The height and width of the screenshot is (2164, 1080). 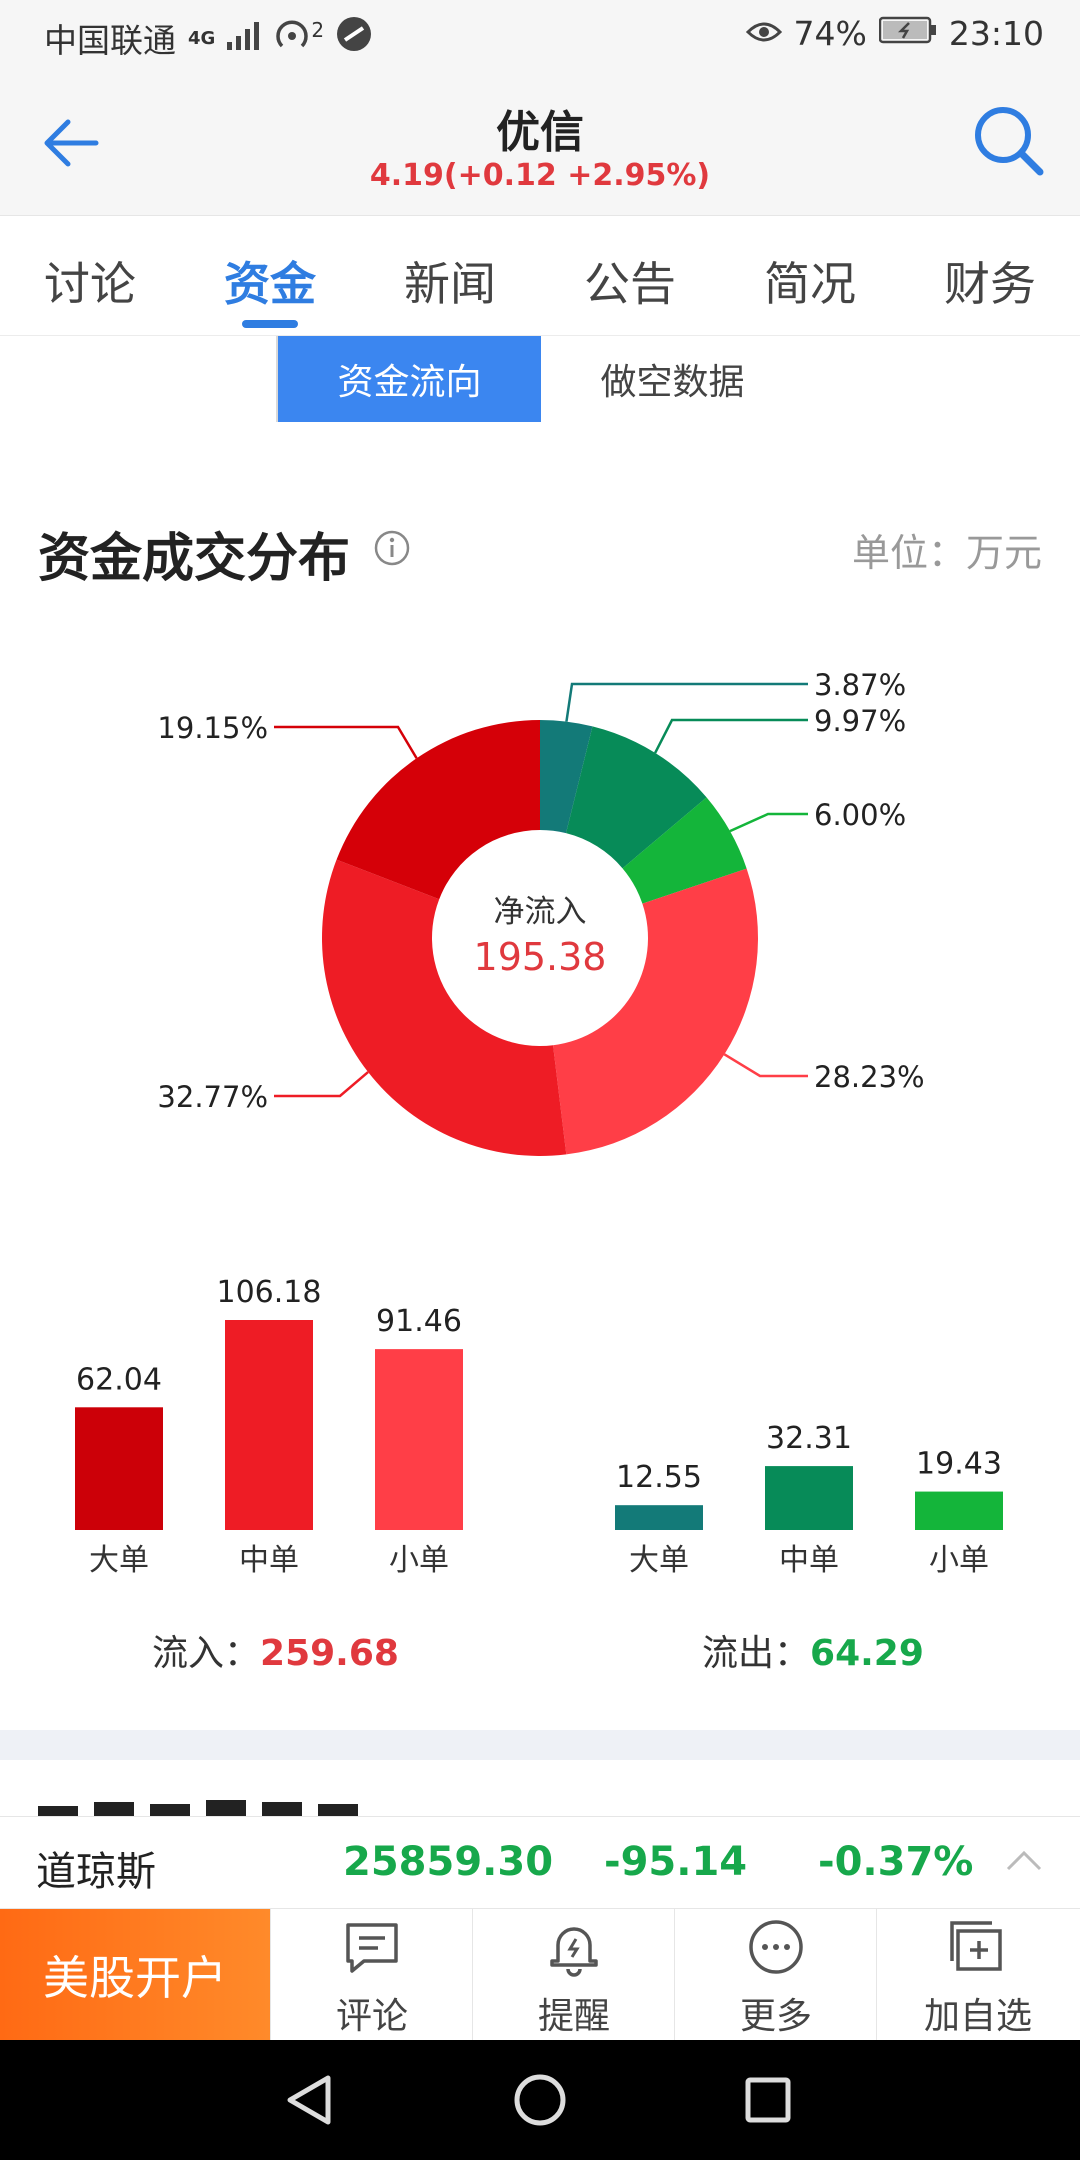 What do you see at coordinates (574, 1952) in the screenshot?
I see `bell-icon` at bounding box center [574, 1952].